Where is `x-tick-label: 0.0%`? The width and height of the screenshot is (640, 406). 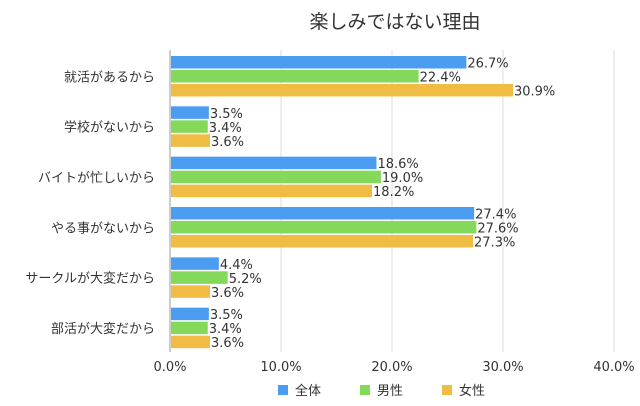
x-tick-label: 0.0% is located at coordinates (169, 367).